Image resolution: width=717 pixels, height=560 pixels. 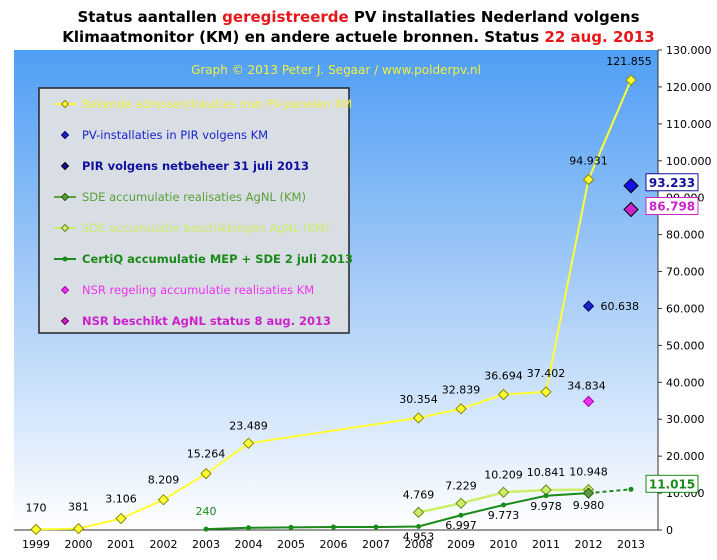 I want to click on data-label-sde-beschikkingen: 4.769, so click(x=419, y=494).